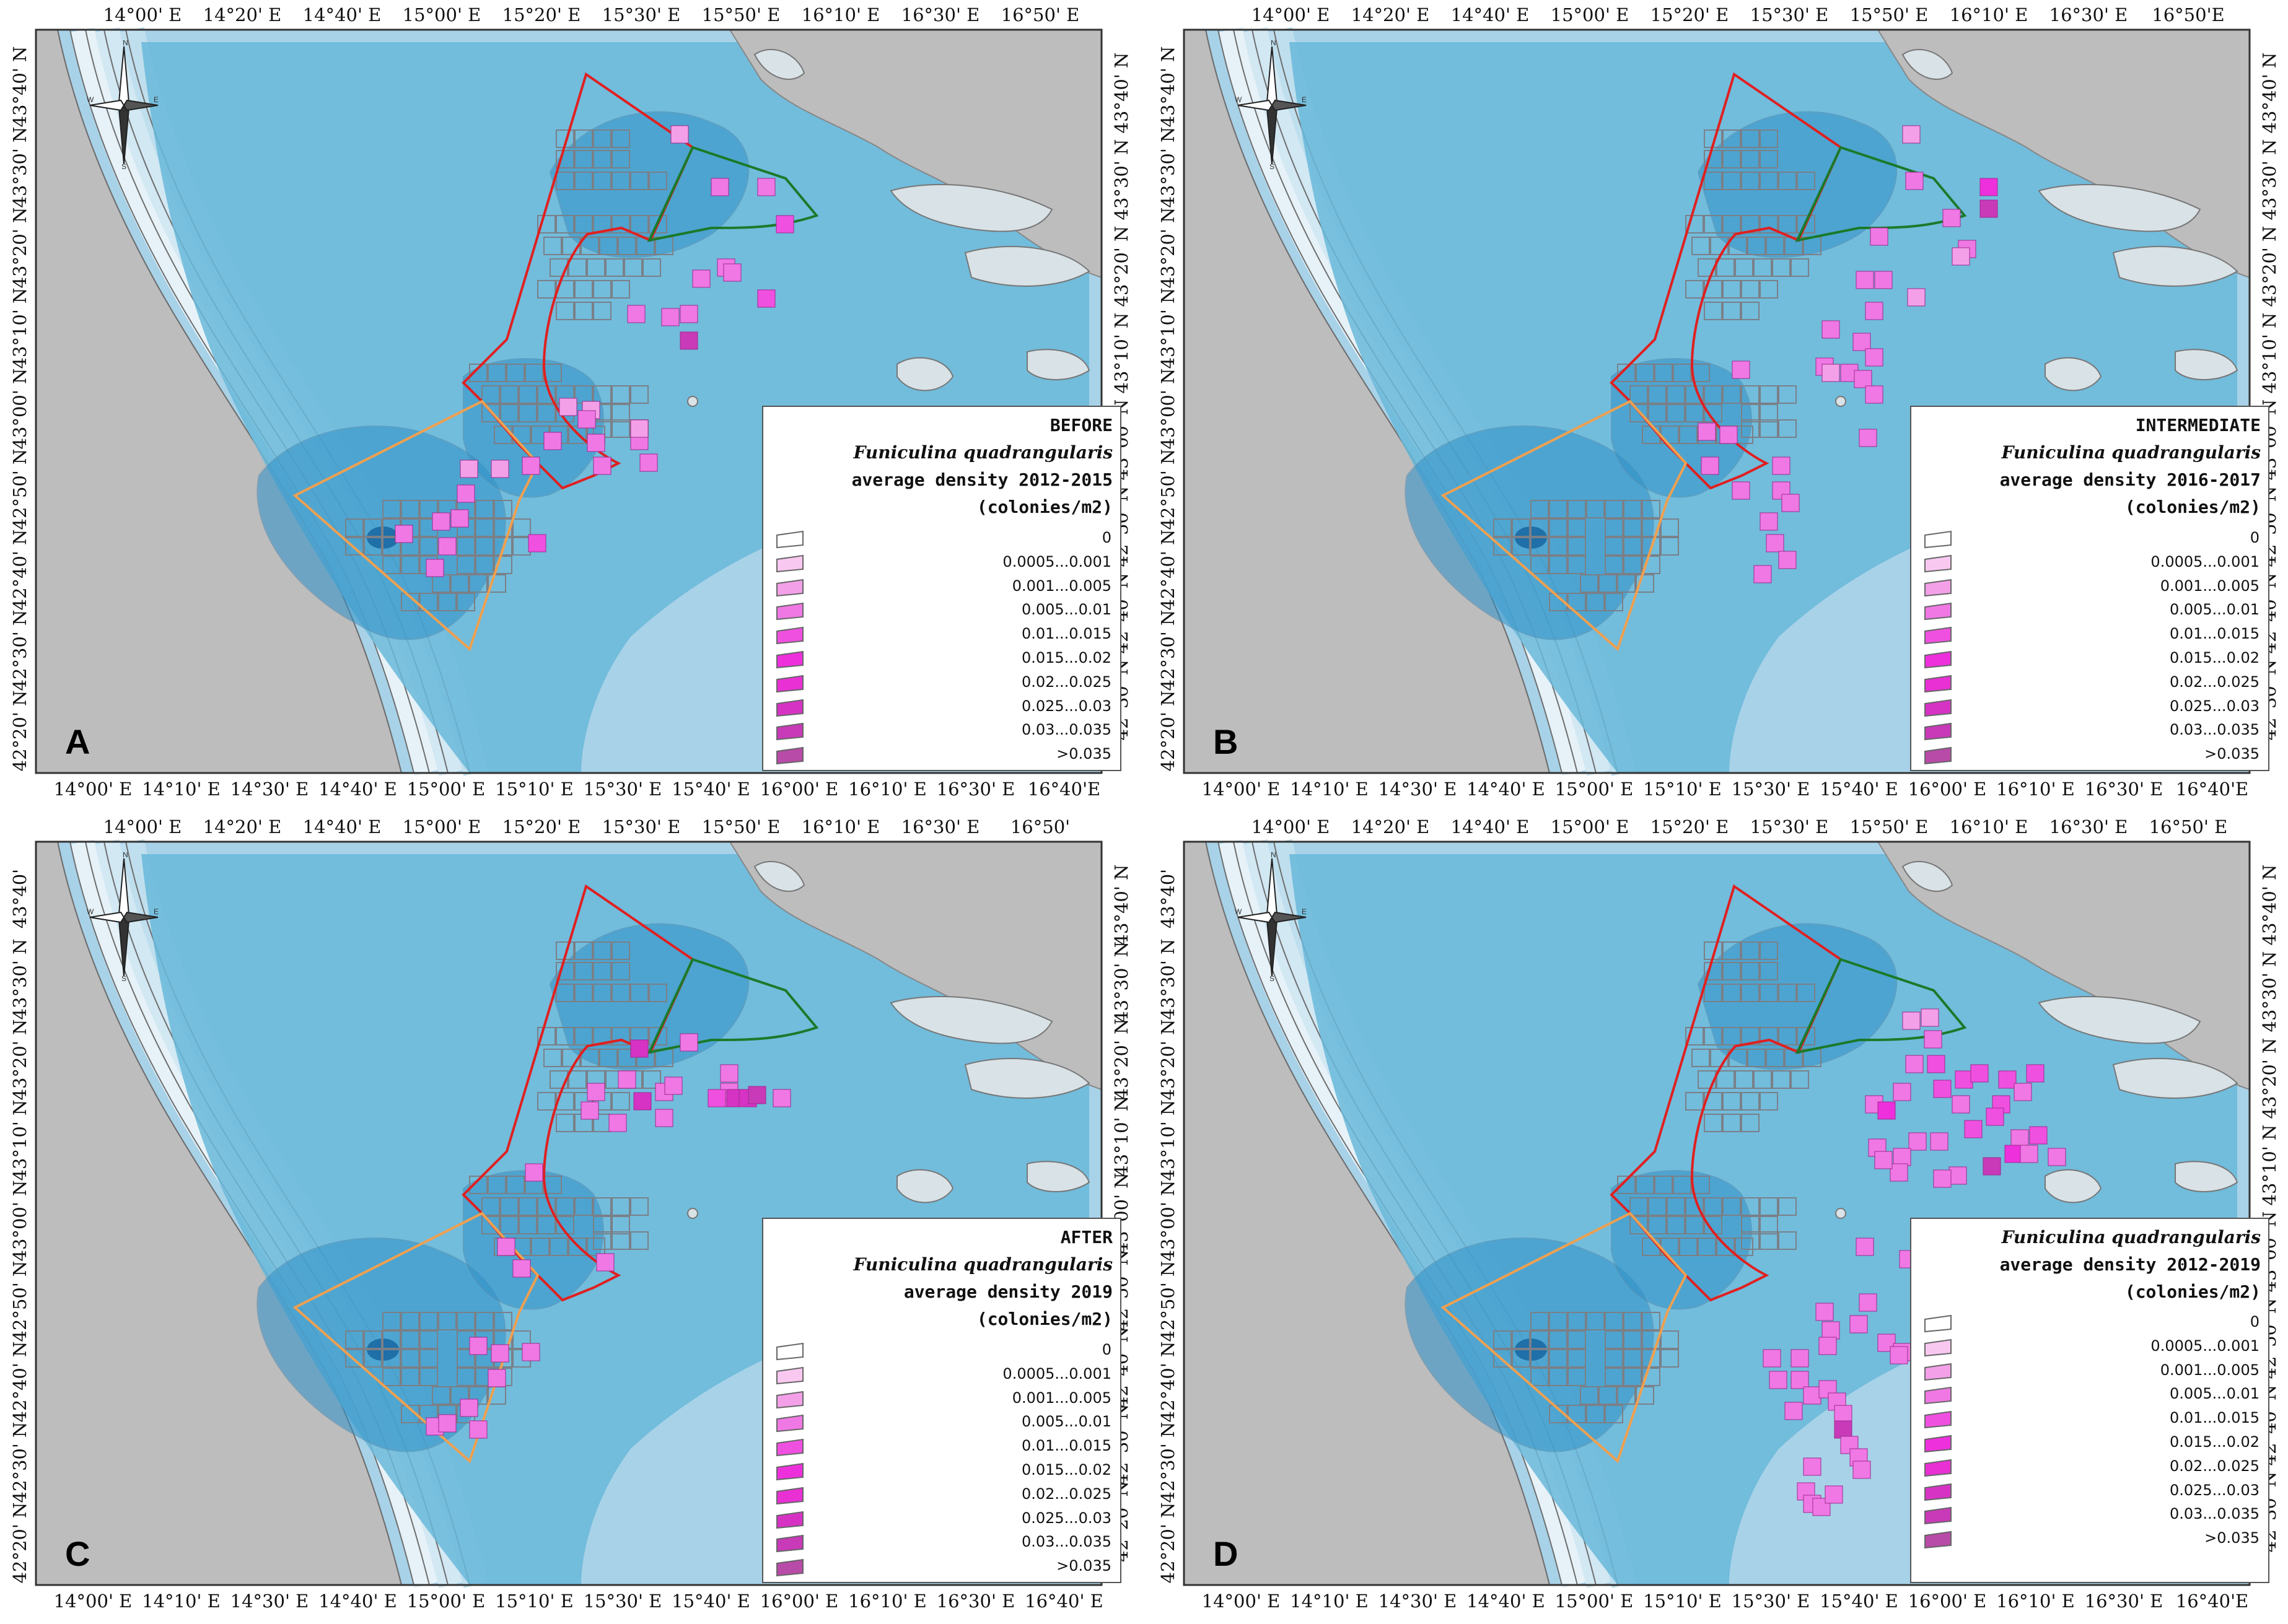  I want to click on legend-label: 0.01...0.015, so click(1066, 634).